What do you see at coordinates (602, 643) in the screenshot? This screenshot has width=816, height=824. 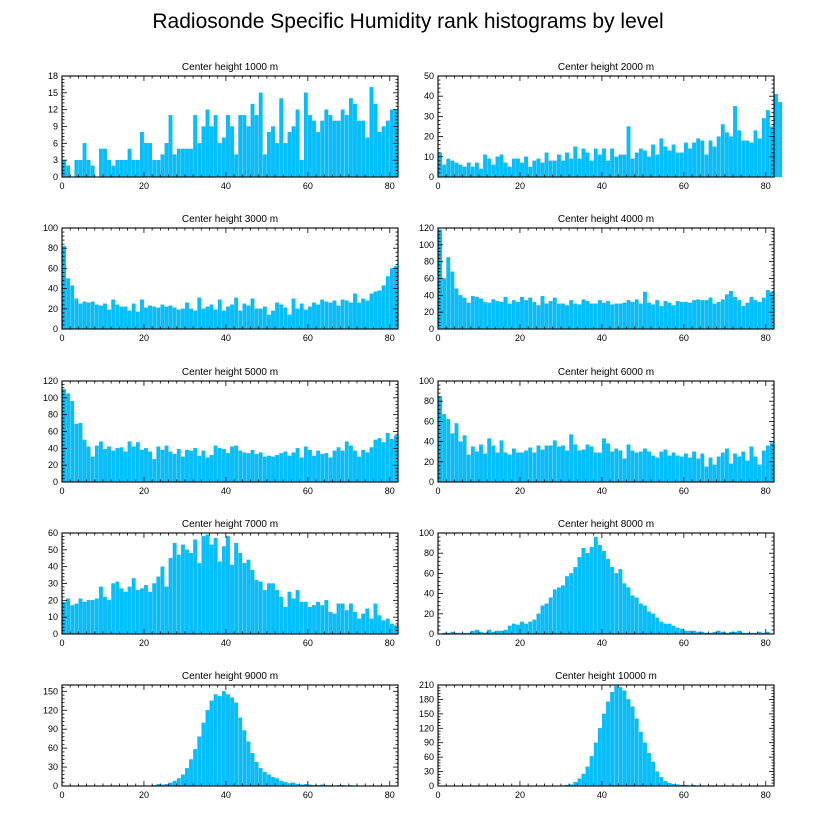 I see `x-tick-label: 40` at bounding box center [602, 643].